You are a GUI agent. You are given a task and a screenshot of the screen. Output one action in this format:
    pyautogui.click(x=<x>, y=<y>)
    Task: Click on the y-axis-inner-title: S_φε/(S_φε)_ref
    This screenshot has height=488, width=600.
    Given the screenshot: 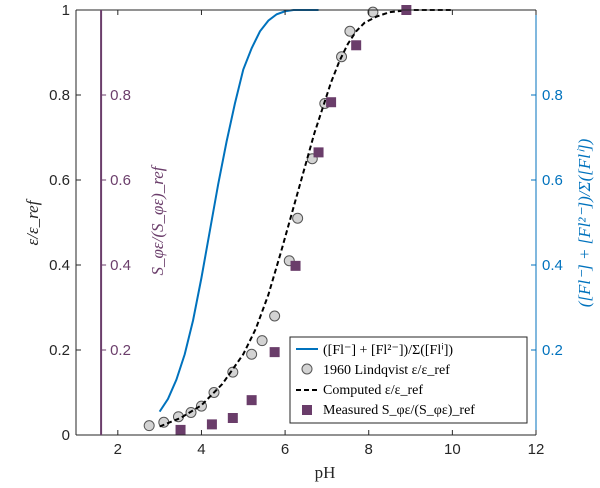 What is the action you would take?
    pyautogui.click(x=157, y=219)
    